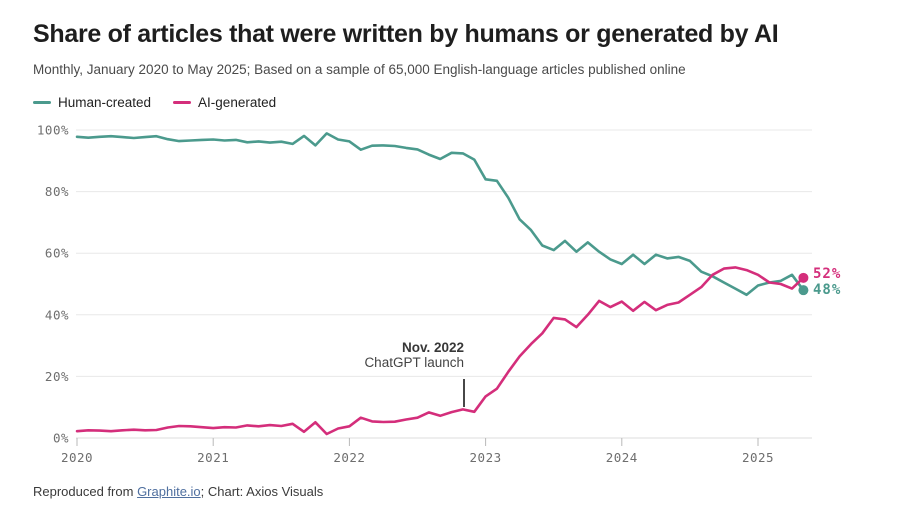  I want to click on human-created-end-dot, so click(803, 290).